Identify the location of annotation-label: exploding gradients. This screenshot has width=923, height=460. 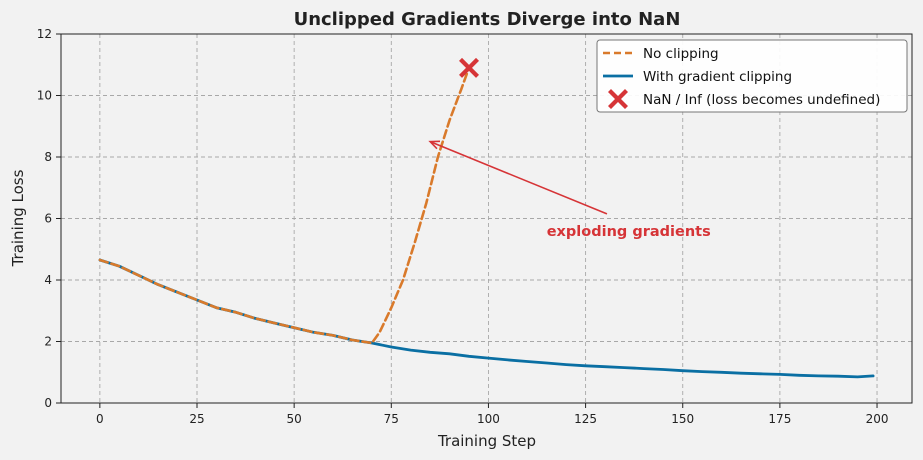
(629, 232).